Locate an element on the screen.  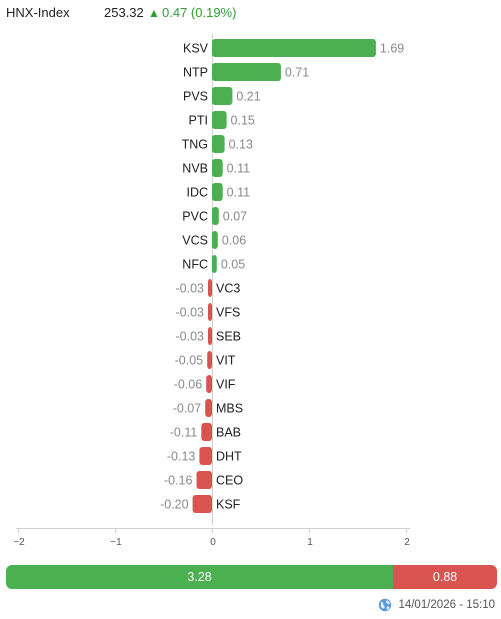
value-label: 0.05 is located at coordinates (233, 265).